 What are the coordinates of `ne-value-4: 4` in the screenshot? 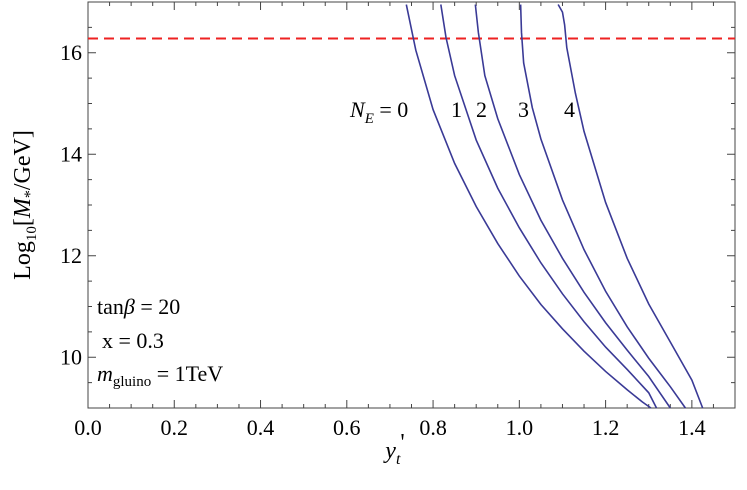 It's located at (569, 109).